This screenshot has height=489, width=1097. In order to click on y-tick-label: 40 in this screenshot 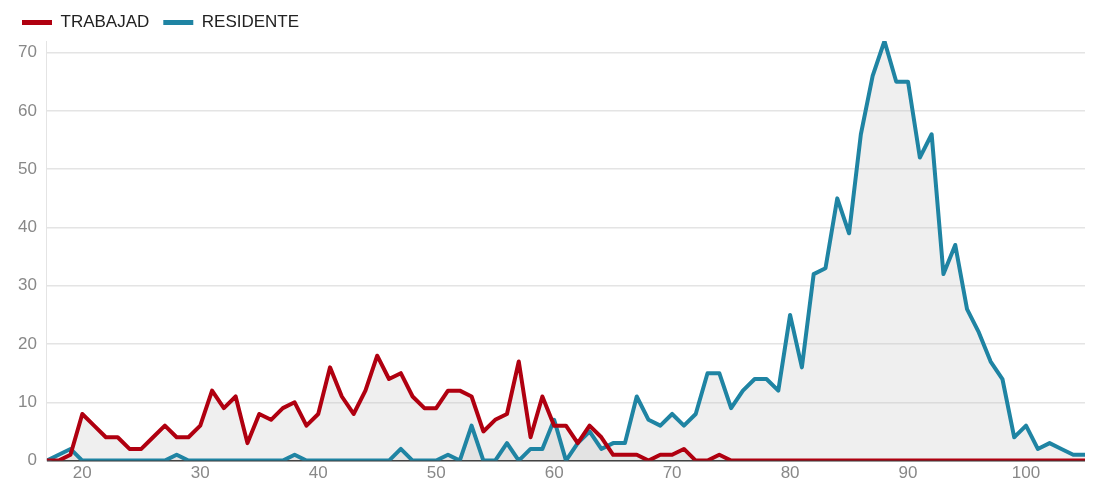, I will do `click(27, 227)`.